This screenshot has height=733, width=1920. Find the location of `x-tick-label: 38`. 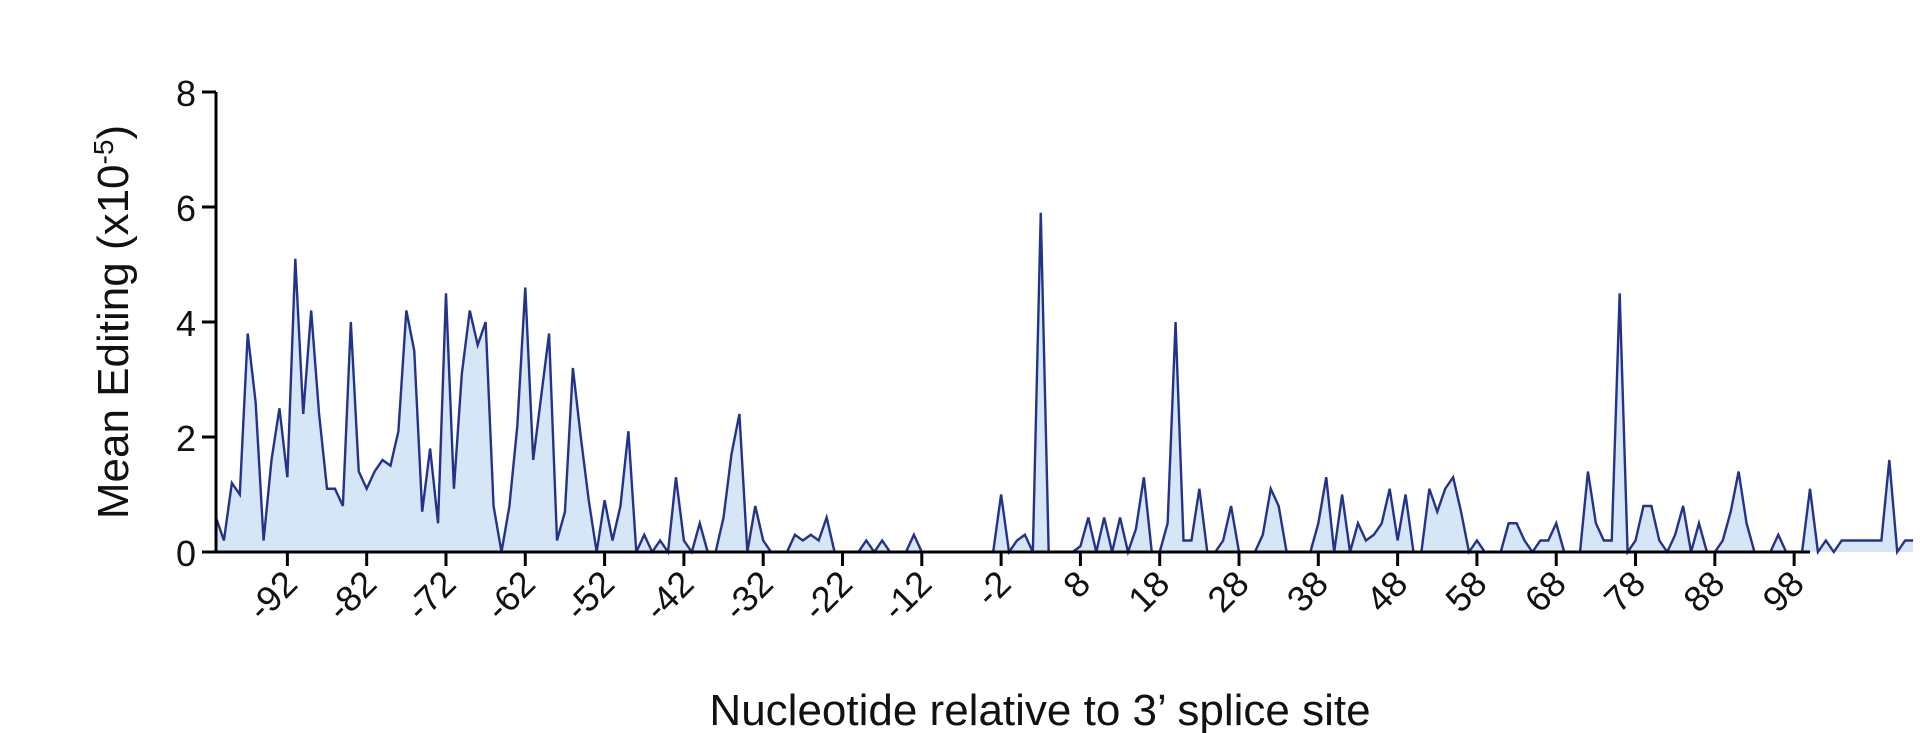

x-tick-label: 38 is located at coordinates (1307, 591).